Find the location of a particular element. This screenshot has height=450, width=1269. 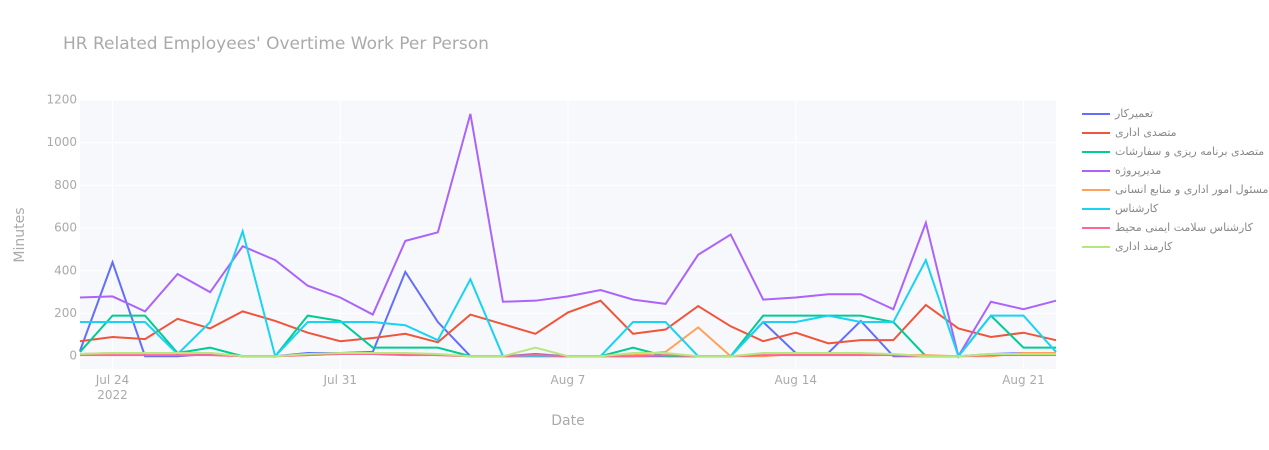

legend-label: مسئول امور اداری و منابع انسانی is located at coordinates (1191, 189).